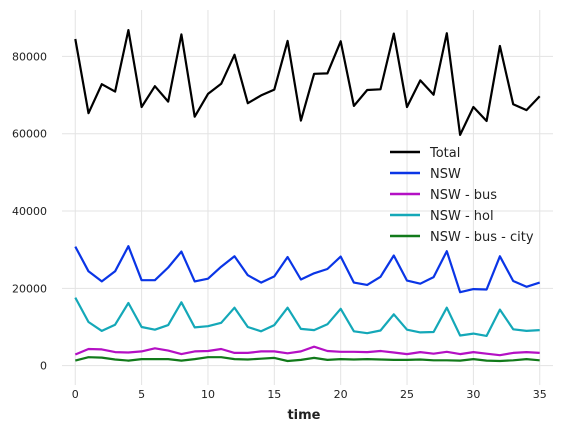 This screenshot has width=562, height=431. Describe the element at coordinates (540, 394) in the screenshot. I see `x-tick-label: 35` at that location.